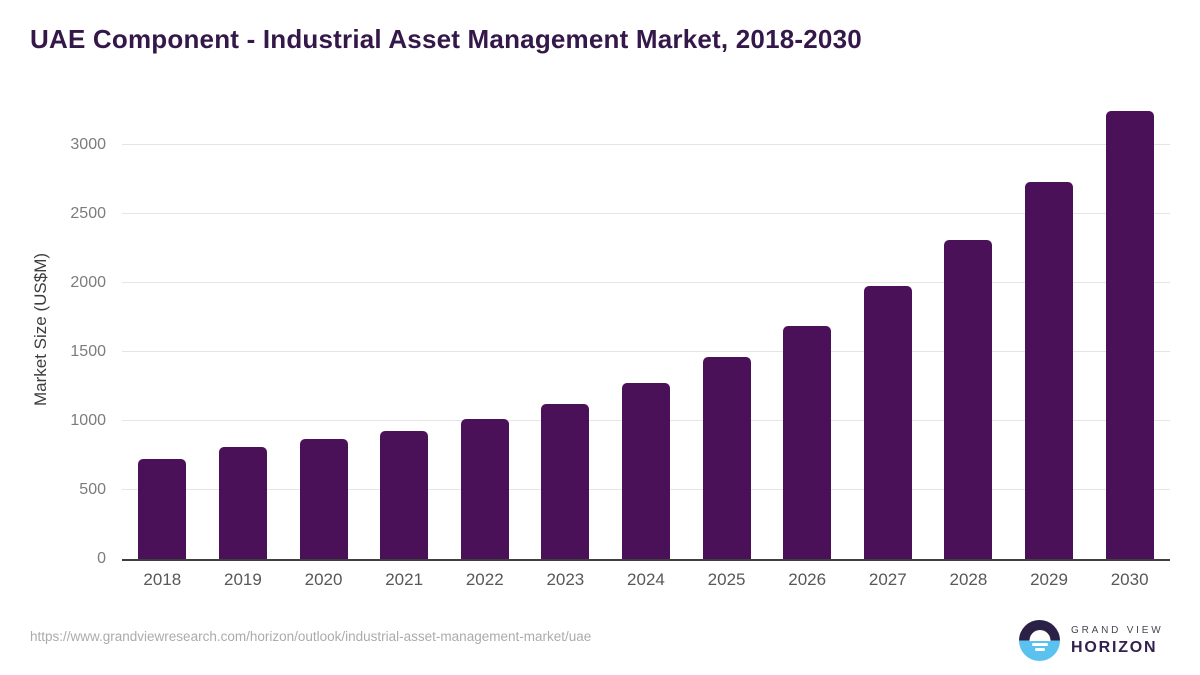  Describe the element at coordinates (645, 471) in the screenshot. I see `bar-2024` at that location.